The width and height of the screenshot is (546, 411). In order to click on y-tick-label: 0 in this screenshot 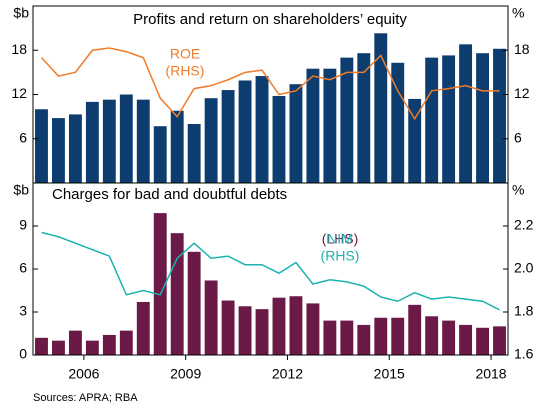, I will do `click(23, 354)`.